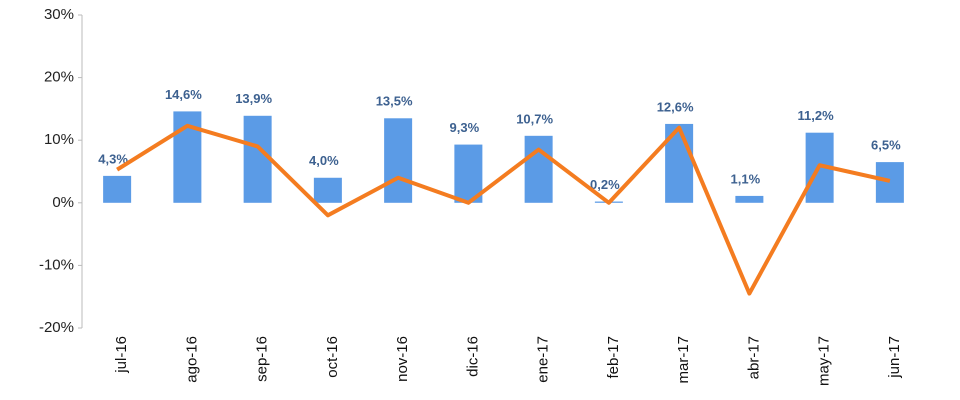  I want to click on data-label: 1,1%, so click(746, 178).